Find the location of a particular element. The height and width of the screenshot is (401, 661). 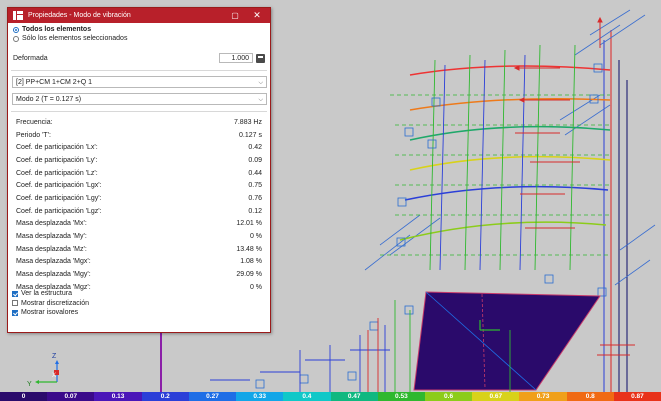

property-value: 1.08 % is located at coordinates (251, 262).